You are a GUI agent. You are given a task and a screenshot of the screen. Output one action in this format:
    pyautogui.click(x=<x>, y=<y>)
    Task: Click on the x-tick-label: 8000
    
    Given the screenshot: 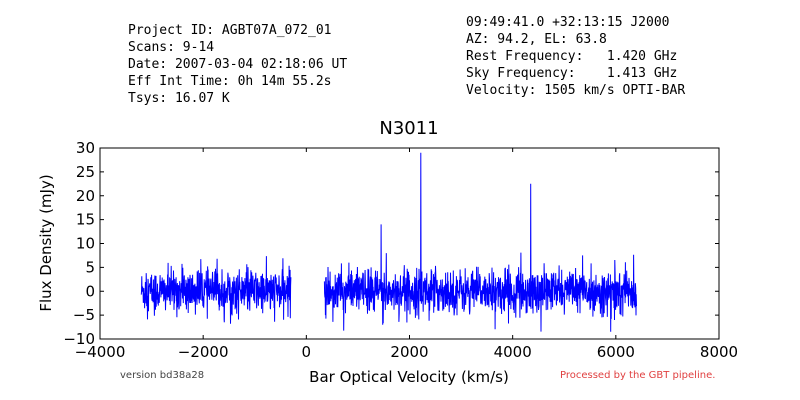 What is the action you would take?
    pyautogui.click(x=719, y=352)
    